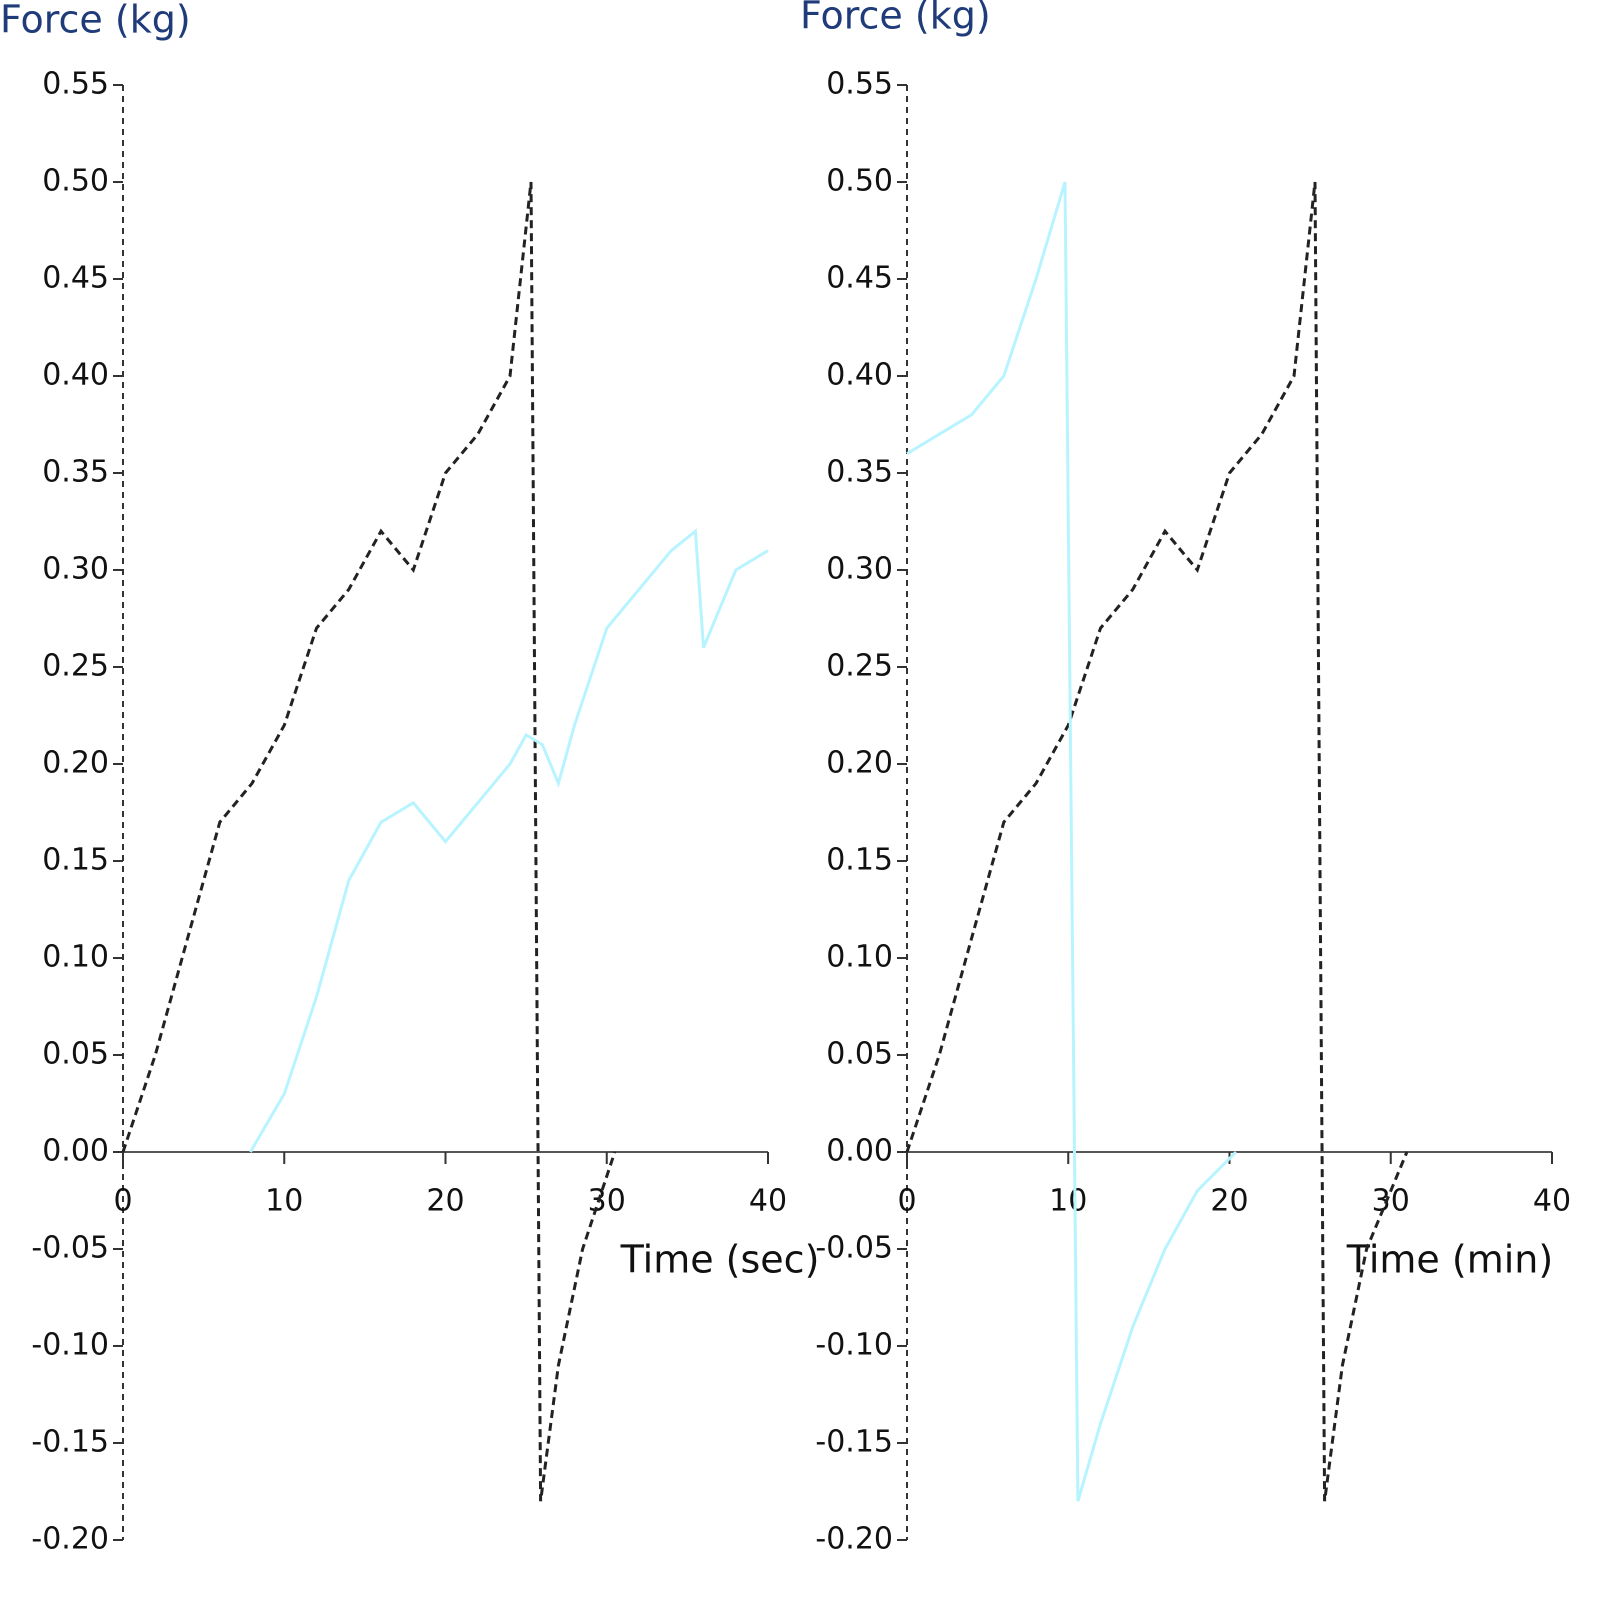 The width and height of the screenshot is (1600, 1600). Describe the element at coordinates (720, 1260) in the screenshot. I see `x-axis-title: Time (sec)` at that location.